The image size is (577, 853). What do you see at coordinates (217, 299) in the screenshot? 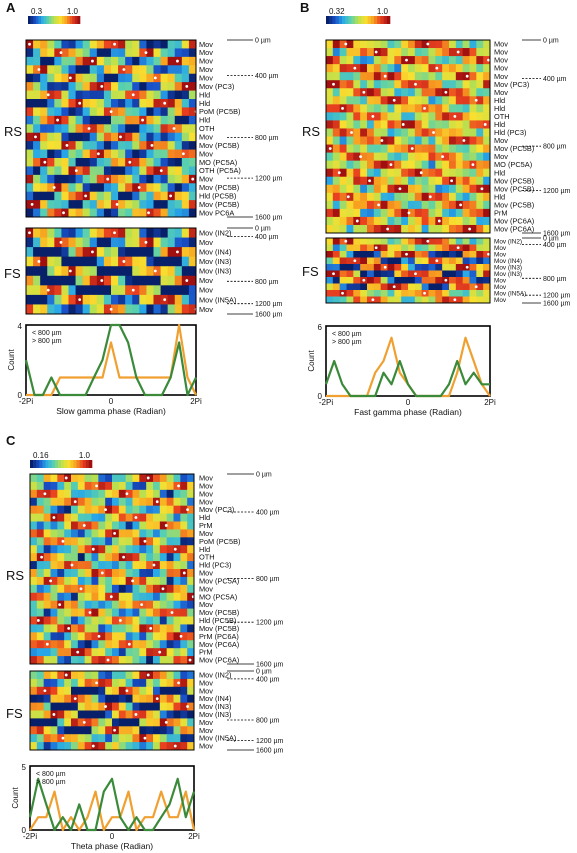
I see `row-label: Mov (IN5A)` at bounding box center [217, 299].